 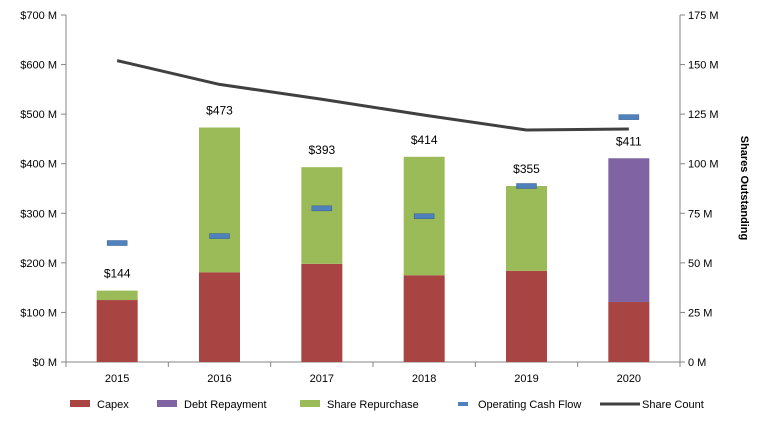 What do you see at coordinates (703, 165) in the screenshot?
I see `y-right-tick-label: 100 M` at bounding box center [703, 165].